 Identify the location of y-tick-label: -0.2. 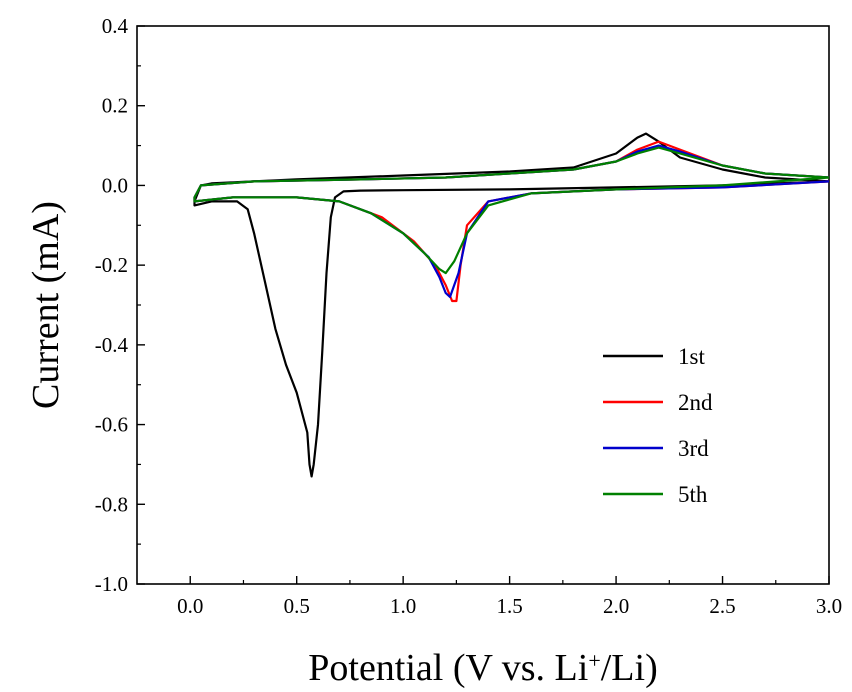
(111, 265).